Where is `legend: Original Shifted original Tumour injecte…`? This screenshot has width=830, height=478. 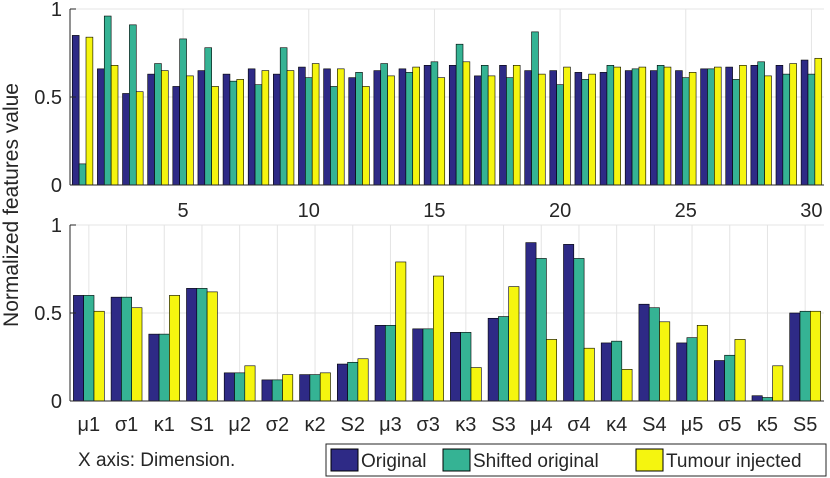 legend: Original Shifted original Tumour injecte… is located at coordinates (576, 460).